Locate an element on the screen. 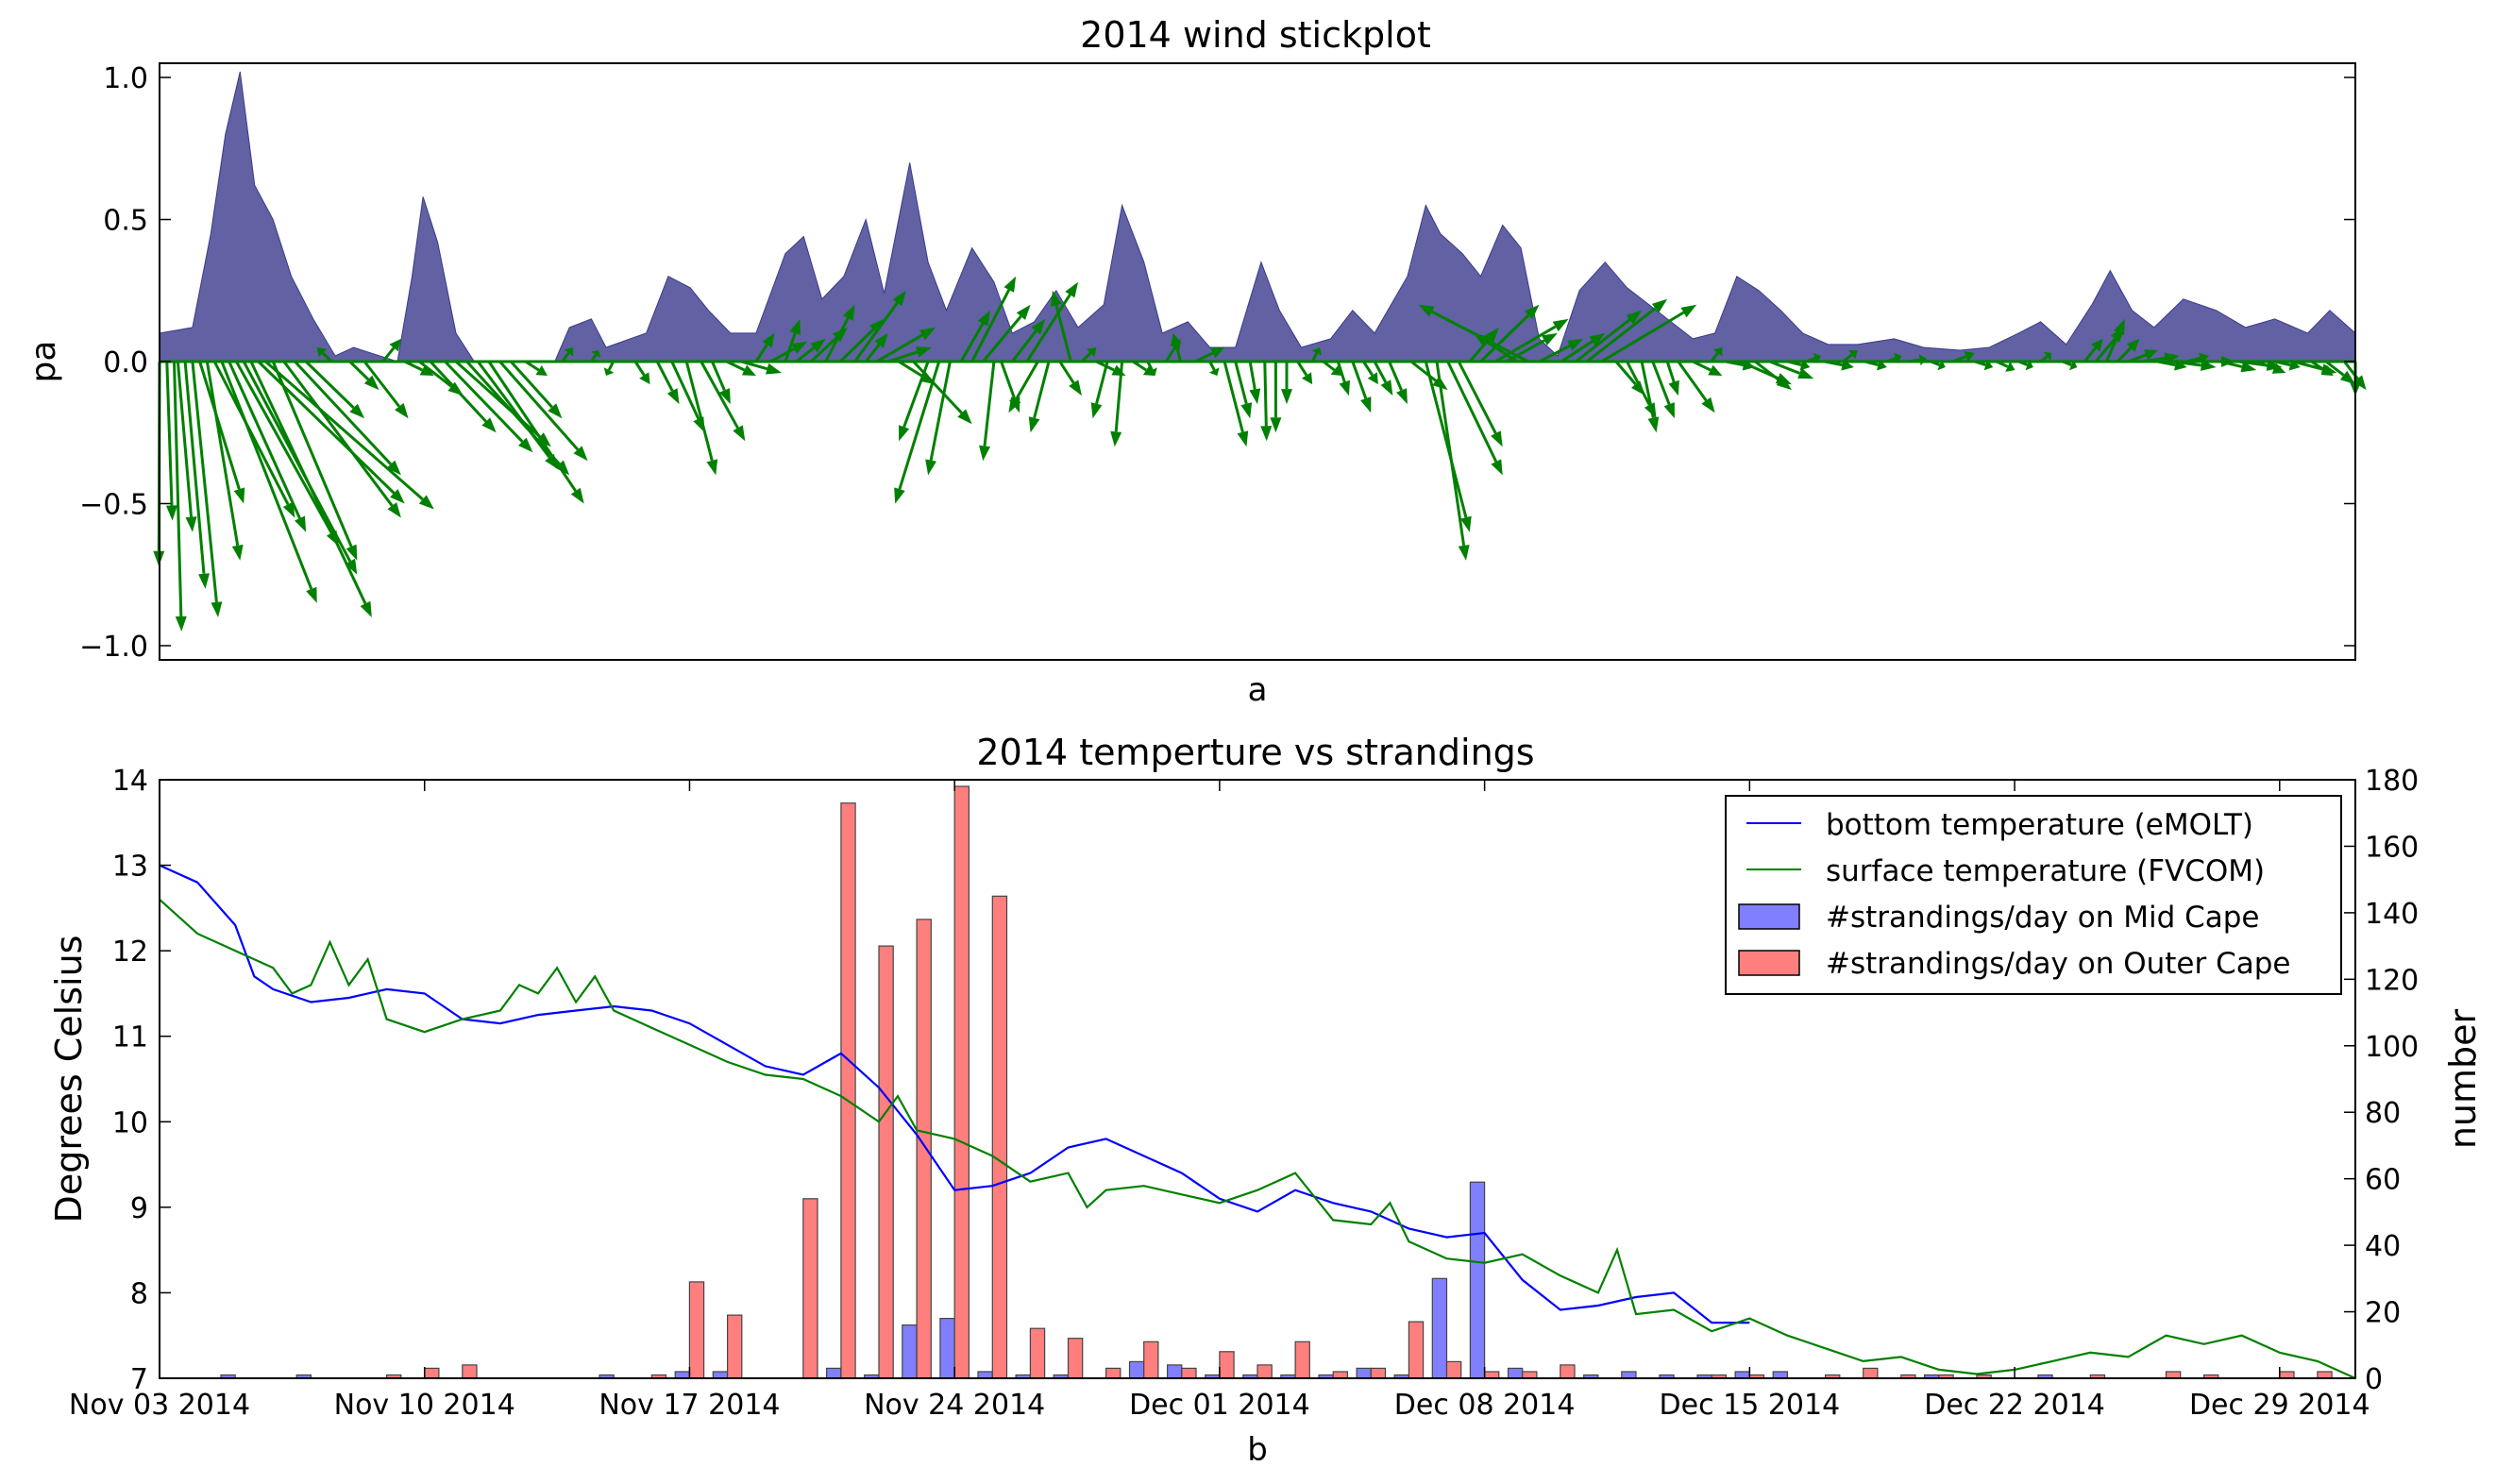 The height and width of the screenshot is (1484, 2496). y-tick-label-left: 11 is located at coordinates (130, 1037).